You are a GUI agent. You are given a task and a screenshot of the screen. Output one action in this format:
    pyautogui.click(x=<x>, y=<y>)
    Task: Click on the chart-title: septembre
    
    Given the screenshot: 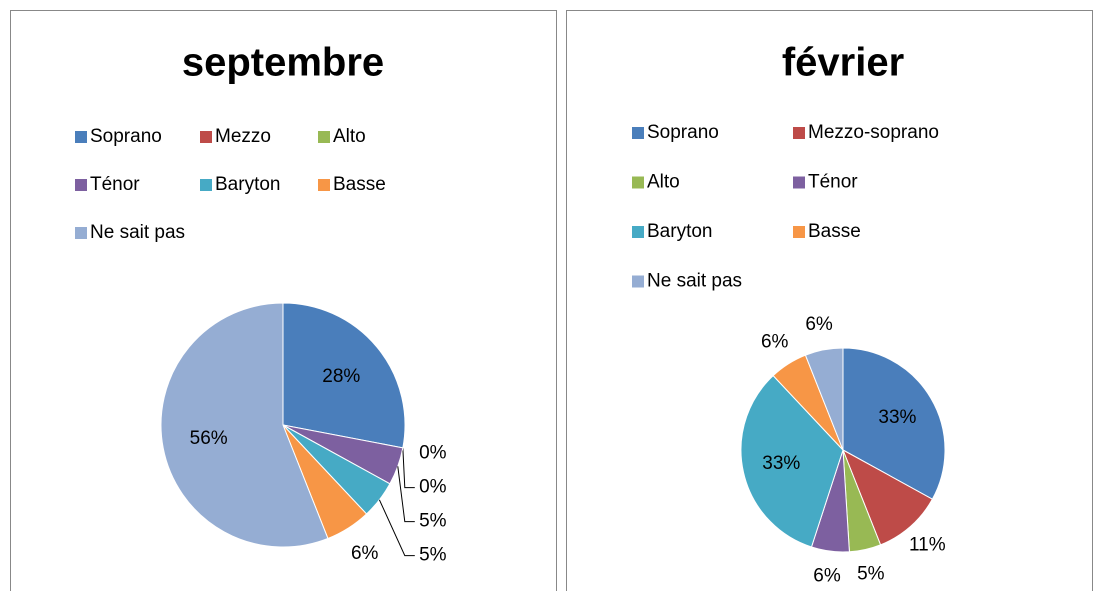 What is the action you would take?
    pyautogui.click(x=283, y=63)
    